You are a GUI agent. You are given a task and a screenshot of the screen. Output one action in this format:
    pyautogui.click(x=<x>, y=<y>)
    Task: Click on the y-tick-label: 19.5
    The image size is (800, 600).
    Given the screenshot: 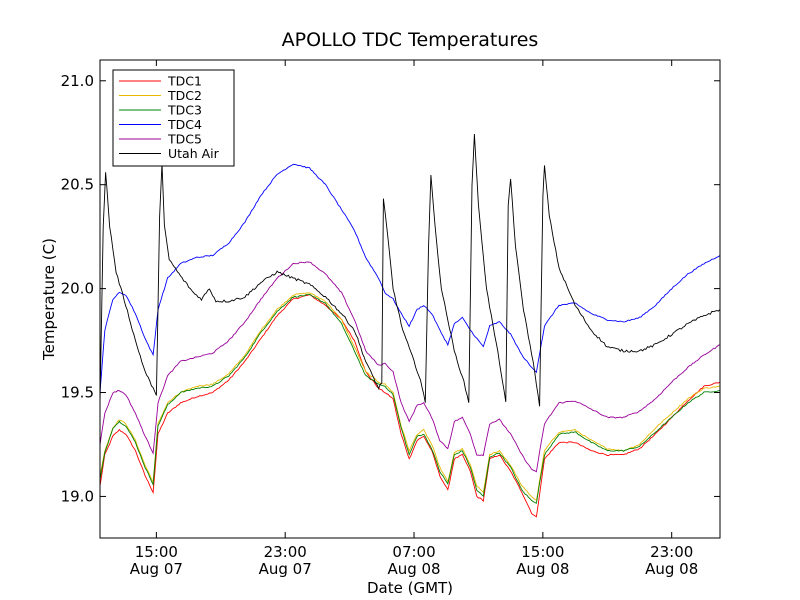 What is the action you would take?
    pyautogui.click(x=77, y=393)
    